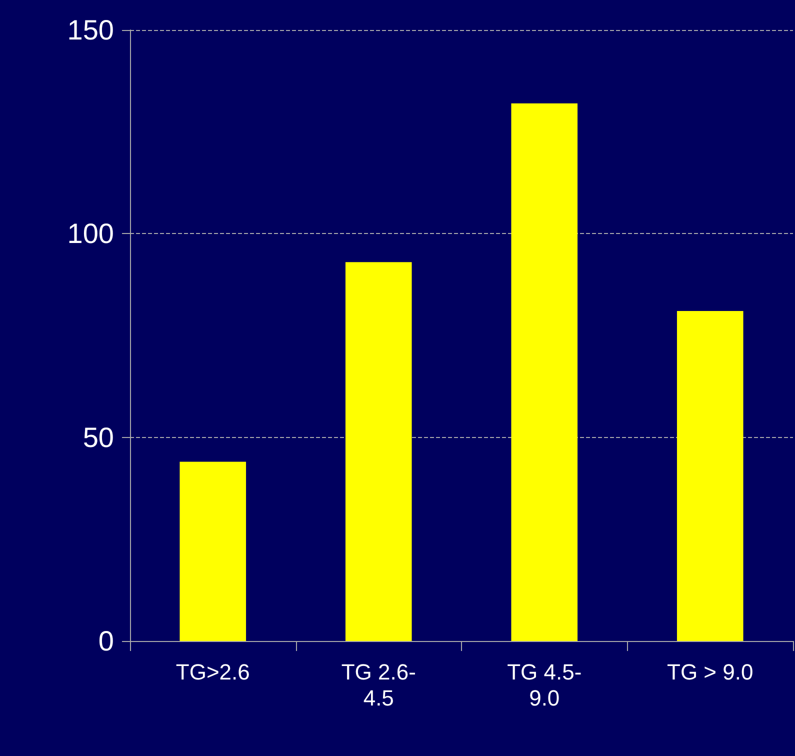 The height and width of the screenshot is (756, 795). I want to click on y-tick-label: 150, so click(90, 30).